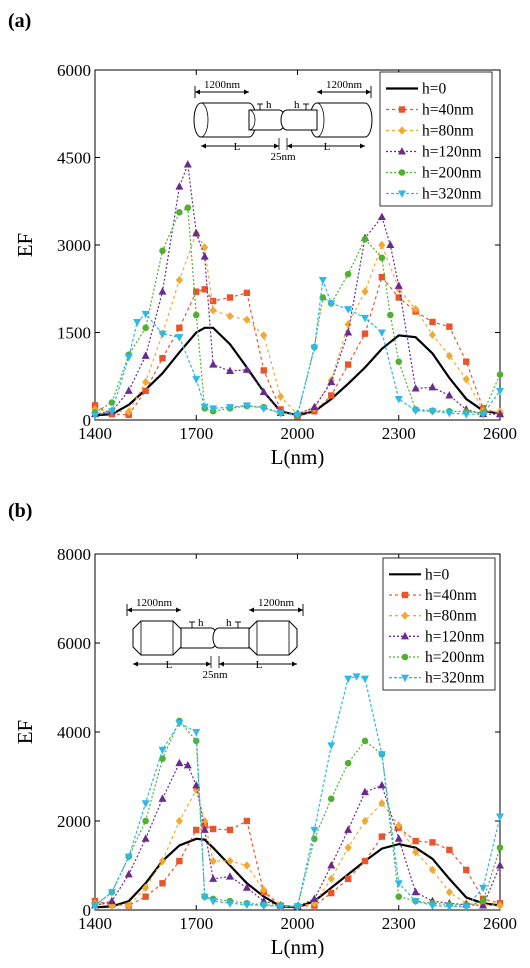 This screenshot has width=530, height=968. What do you see at coordinates (157, 638) in the screenshot?
I see `left-long-cylinder` at bounding box center [157, 638].